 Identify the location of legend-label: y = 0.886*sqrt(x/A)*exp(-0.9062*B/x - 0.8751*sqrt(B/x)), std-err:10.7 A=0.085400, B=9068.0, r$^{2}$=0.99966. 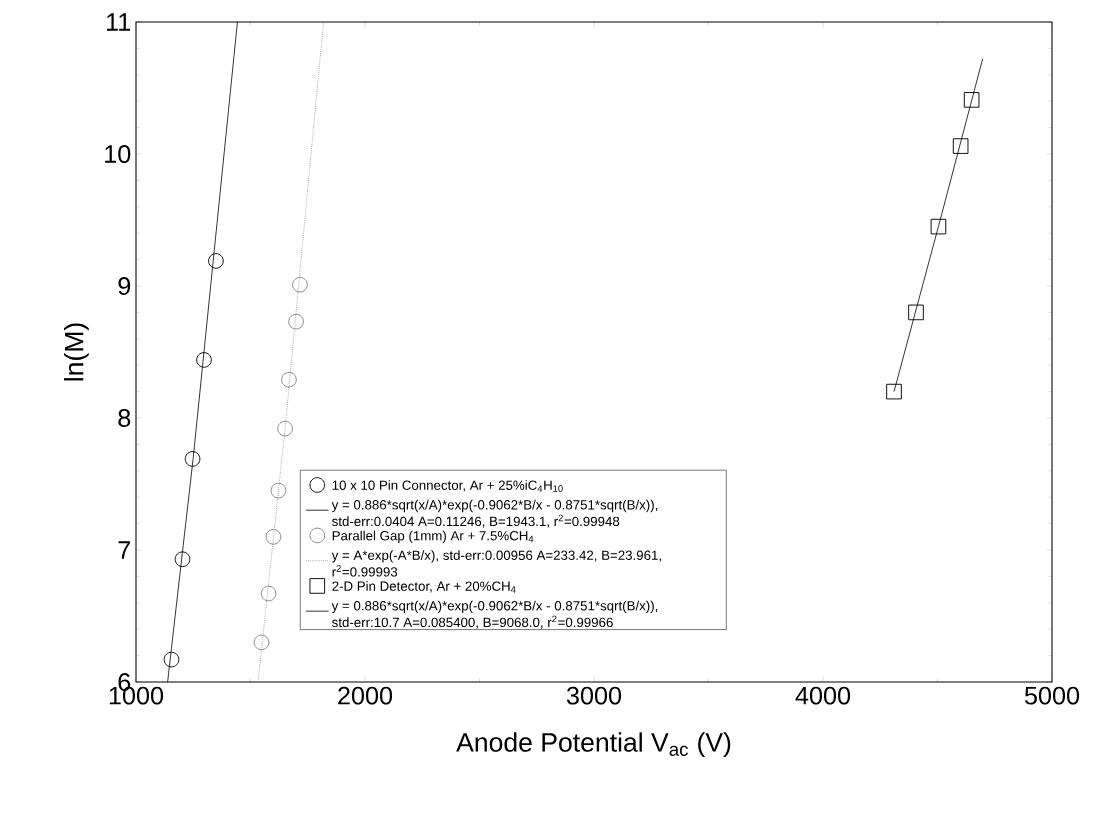
(494, 614).